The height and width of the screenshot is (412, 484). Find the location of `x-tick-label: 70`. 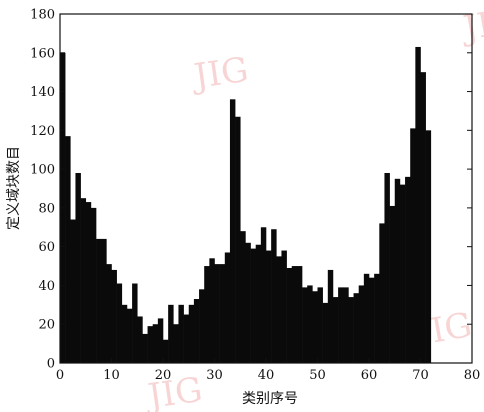

x-tick-label: 70 is located at coordinates (420, 375).